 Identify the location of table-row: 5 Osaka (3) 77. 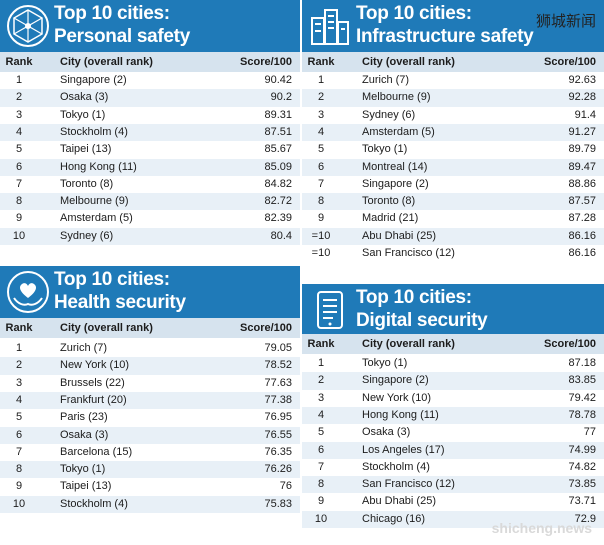
(453, 433).